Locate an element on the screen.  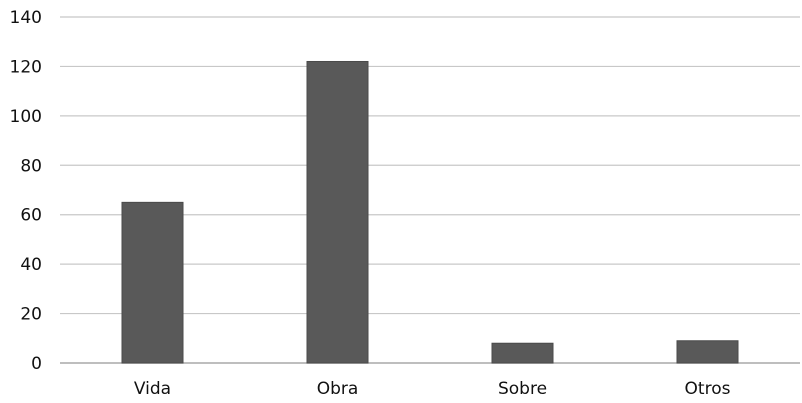
y-tick-label: 60 is located at coordinates (31, 216).